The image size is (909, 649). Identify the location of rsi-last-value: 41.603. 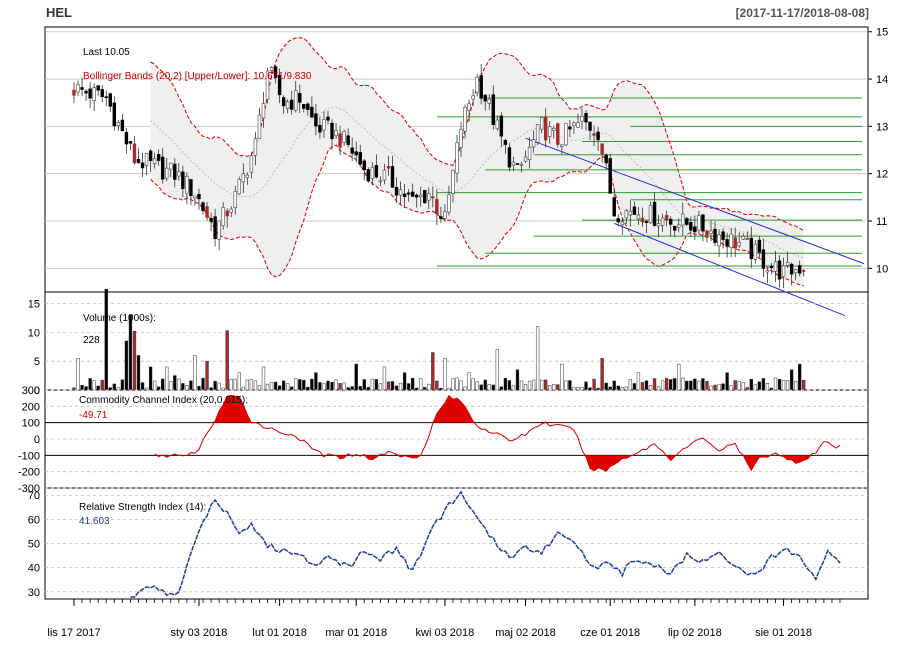
(94, 521).